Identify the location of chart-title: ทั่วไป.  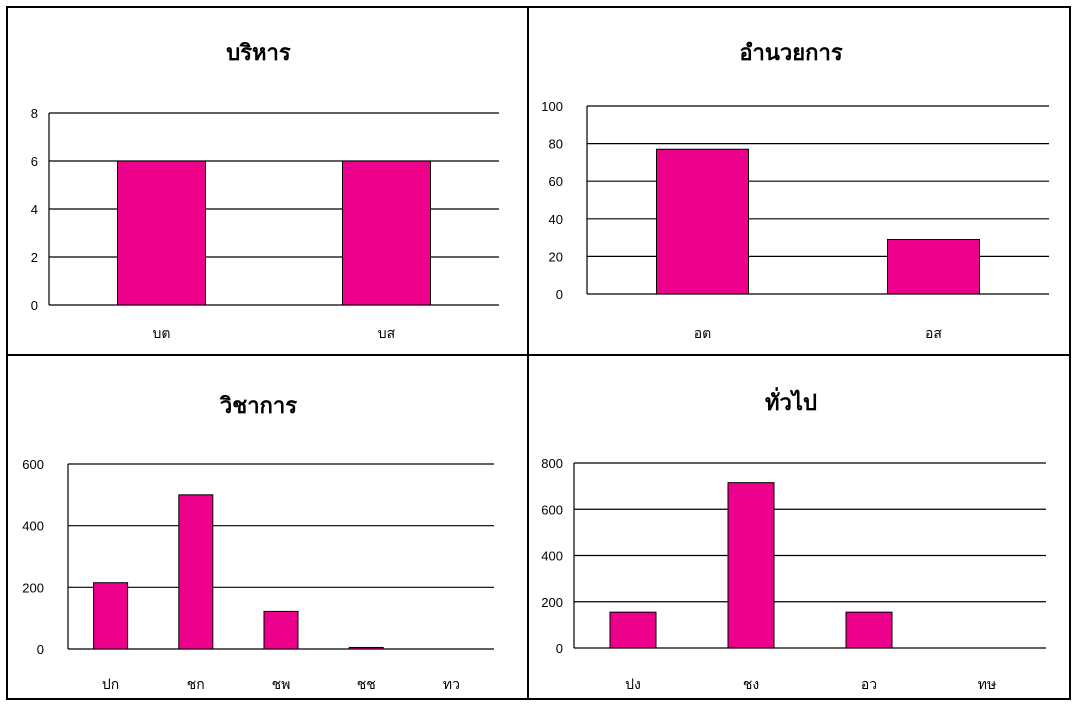
(791, 401).